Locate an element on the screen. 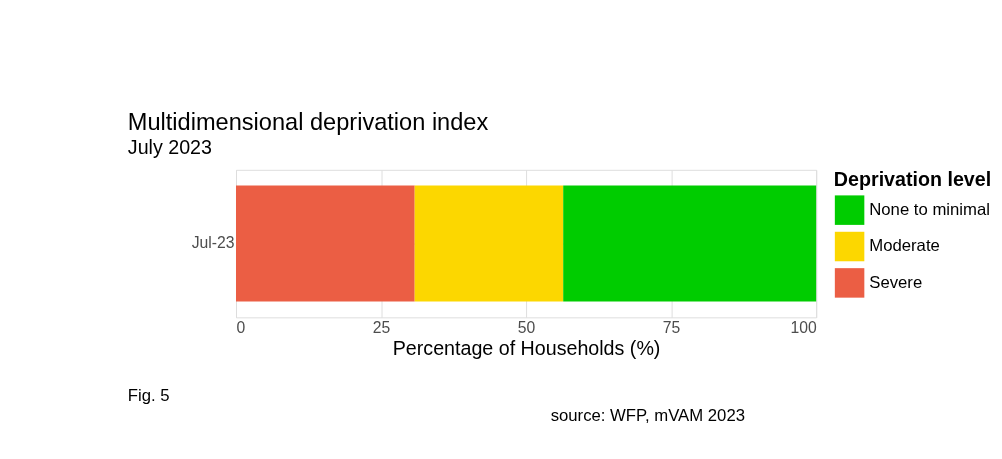 The image size is (1002, 459). x-tick-label: 50 is located at coordinates (526, 327).